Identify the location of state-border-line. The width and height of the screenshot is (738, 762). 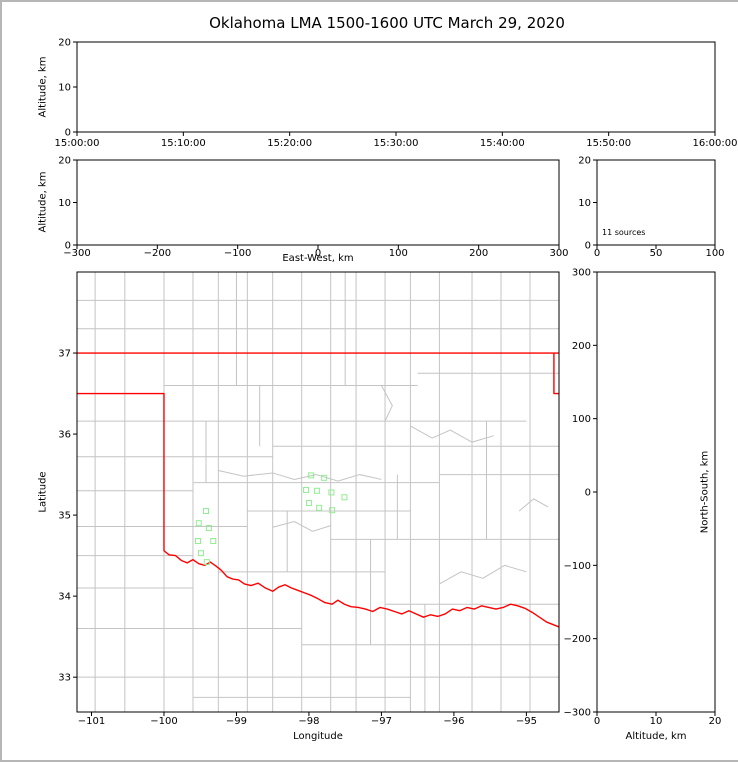
(556, 374).